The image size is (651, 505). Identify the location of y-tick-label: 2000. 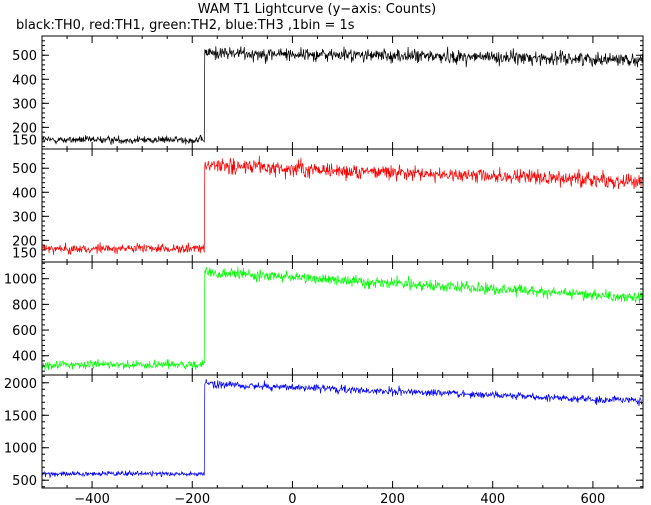
(20, 384).